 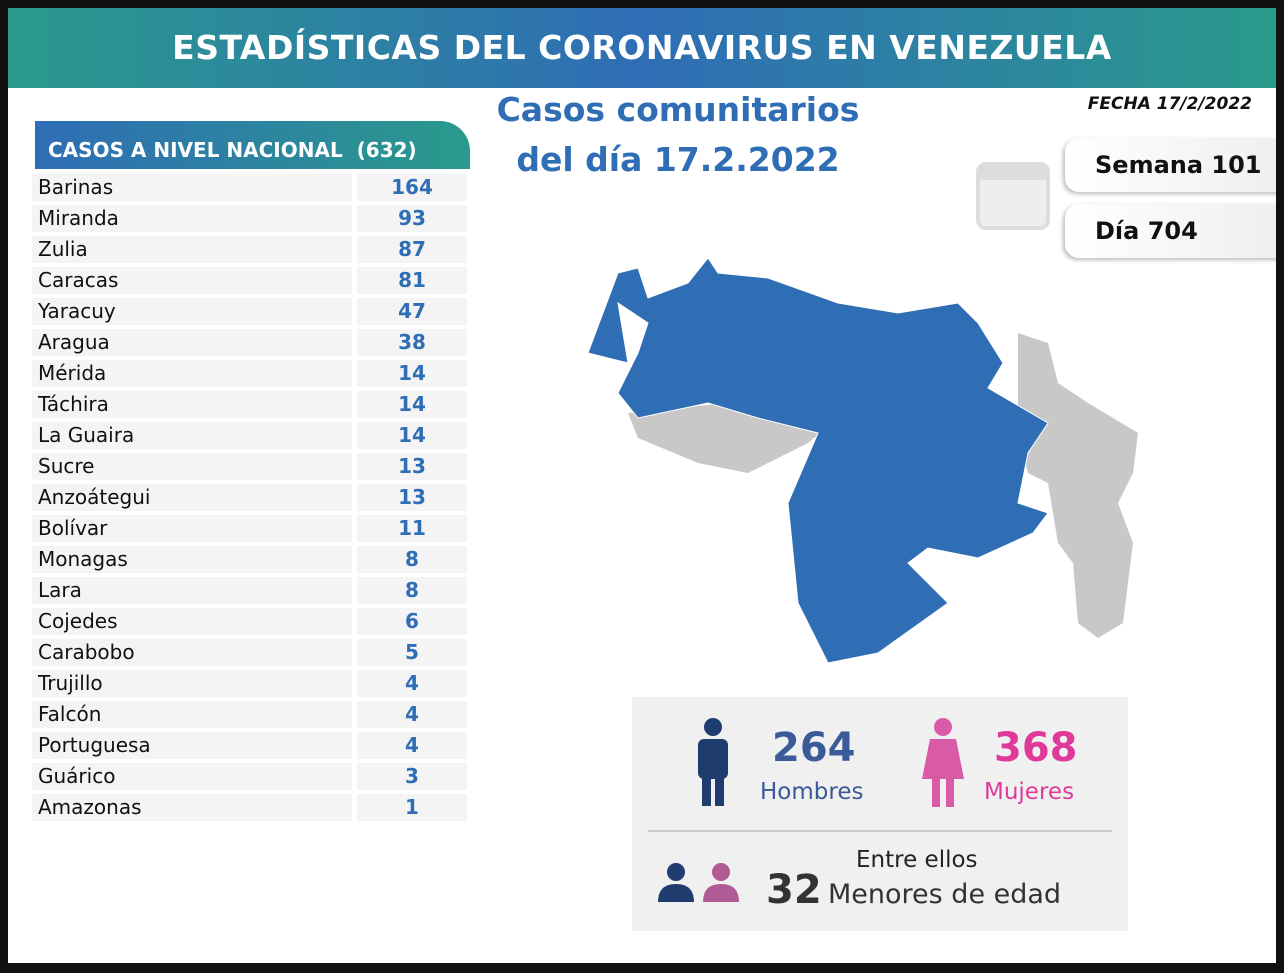 I want to click on table-row: Yaracuy 47, so click(x=252, y=311).